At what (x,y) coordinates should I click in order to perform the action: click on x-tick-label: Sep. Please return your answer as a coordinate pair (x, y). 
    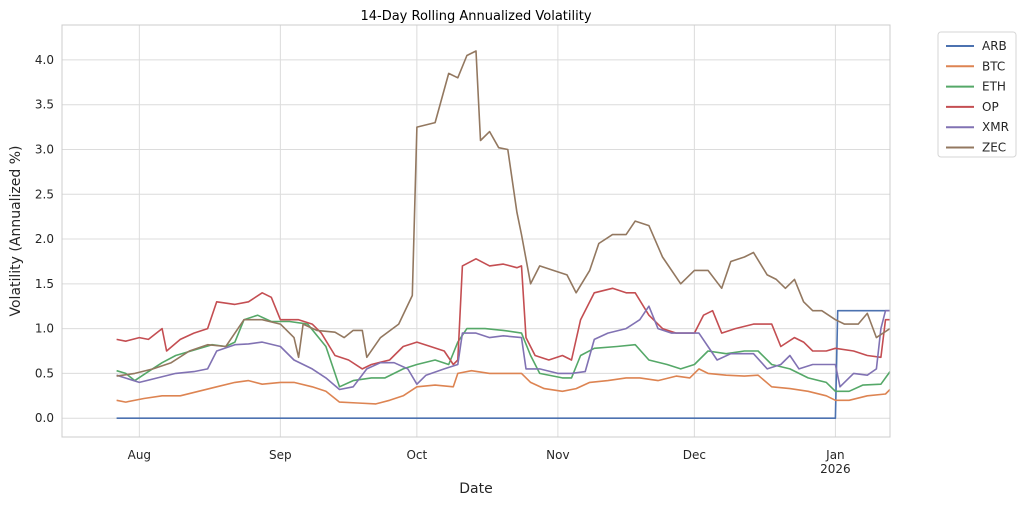
    Looking at the image, I should click on (280, 455).